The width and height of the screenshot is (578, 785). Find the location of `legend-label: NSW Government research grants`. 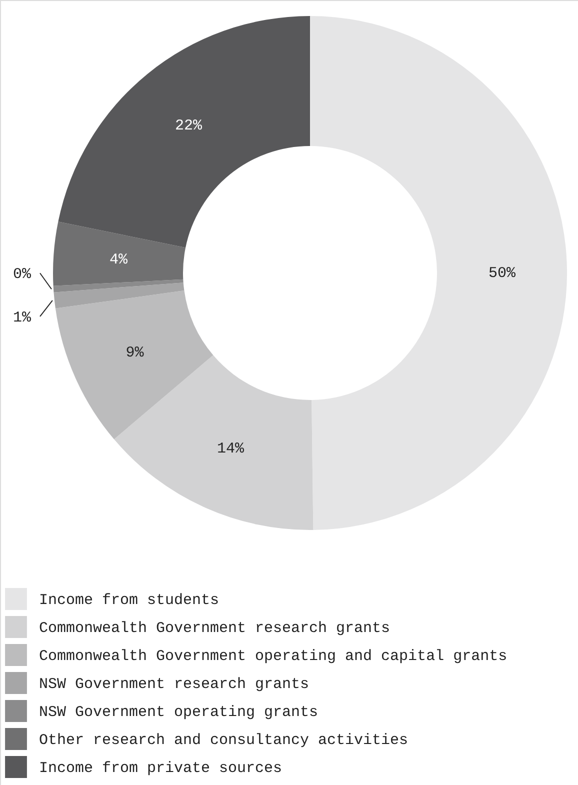

legend-label: NSW Government research grants is located at coordinates (174, 684).